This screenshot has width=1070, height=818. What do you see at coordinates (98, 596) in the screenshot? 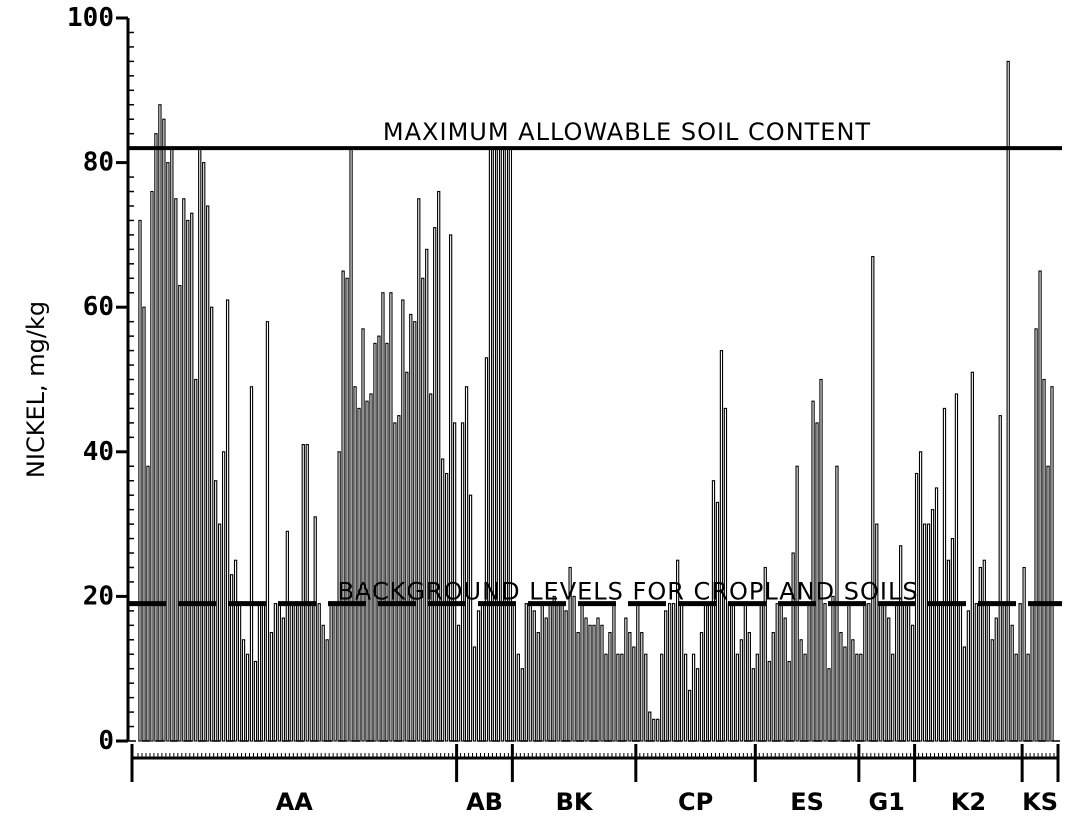
I see `y-tick-label: 20` at bounding box center [98, 596].